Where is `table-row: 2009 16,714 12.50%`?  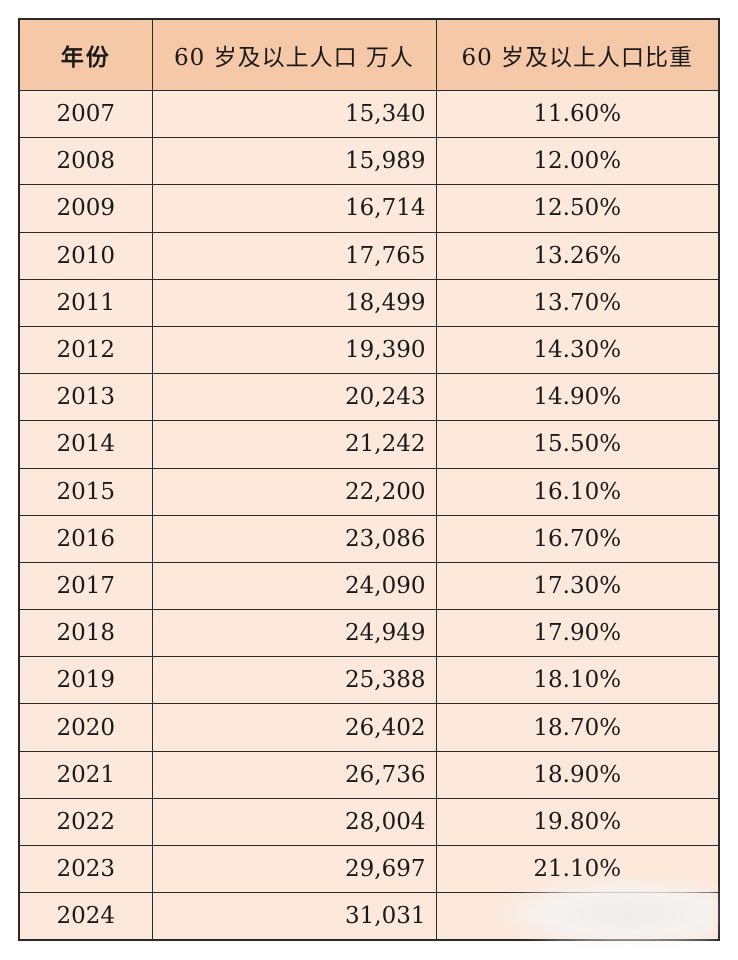
table-row: 2009 16,714 12.50% is located at coordinates (369, 208).